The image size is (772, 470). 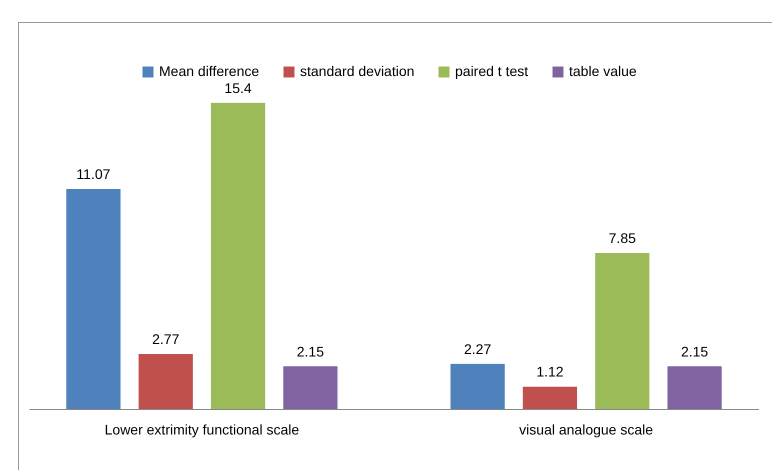 What do you see at coordinates (491, 71) in the screenshot?
I see `legend-label: paired t test` at bounding box center [491, 71].